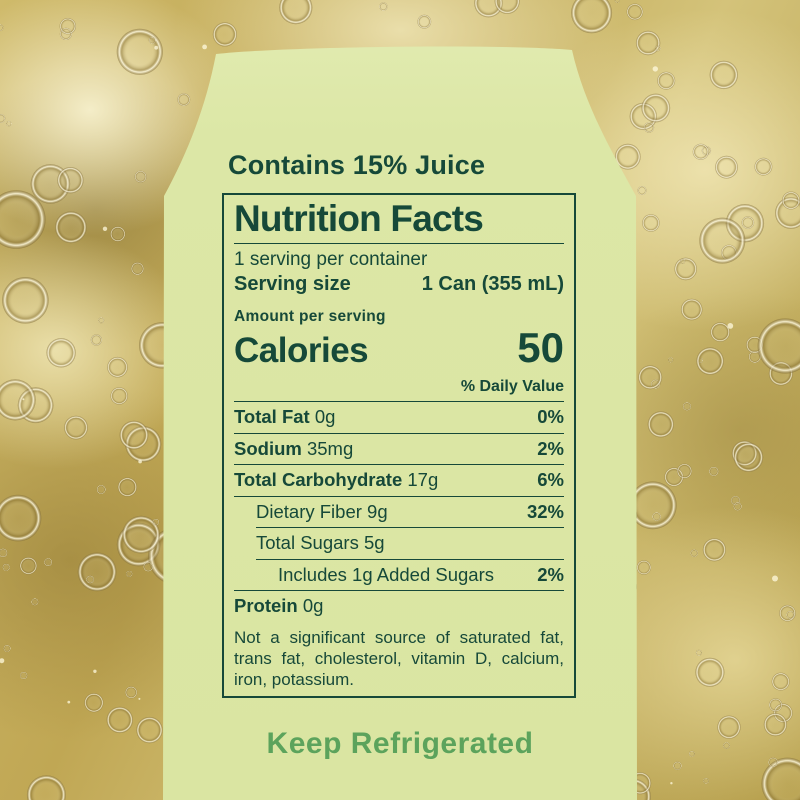 The height and width of the screenshot is (800, 800). Describe the element at coordinates (492, 284) in the screenshot. I see `serving-size-value: 1 Can (355 mL)` at that location.